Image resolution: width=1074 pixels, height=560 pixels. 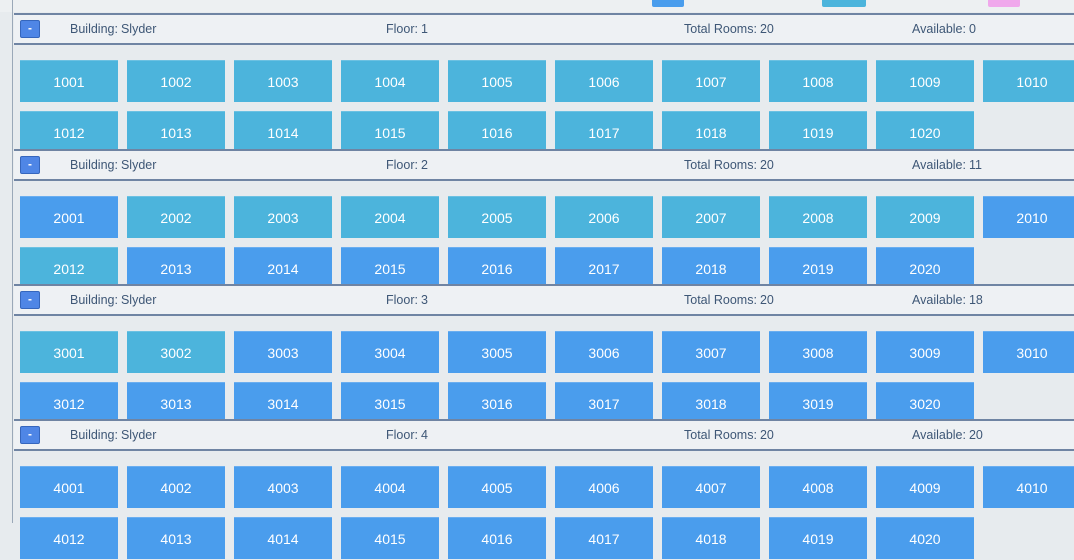 What do you see at coordinates (720, 300) in the screenshot?
I see `total-rooms-label: Total Rooms:` at bounding box center [720, 300].